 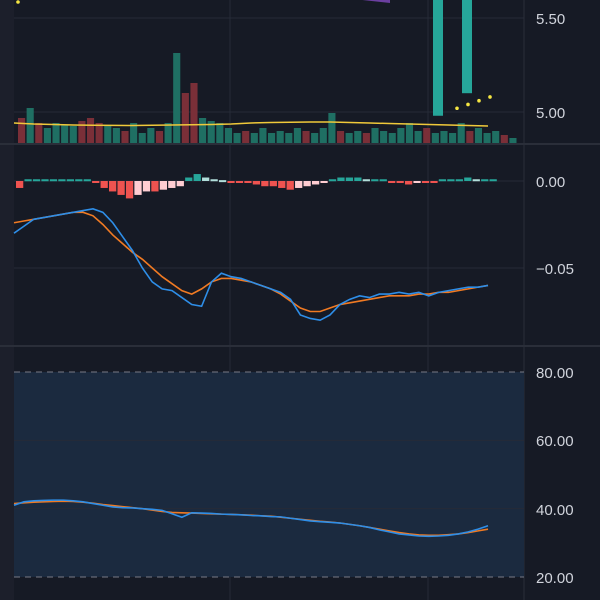 I want to click on y-tick-label: 60.00, so click(x=555, y=441).